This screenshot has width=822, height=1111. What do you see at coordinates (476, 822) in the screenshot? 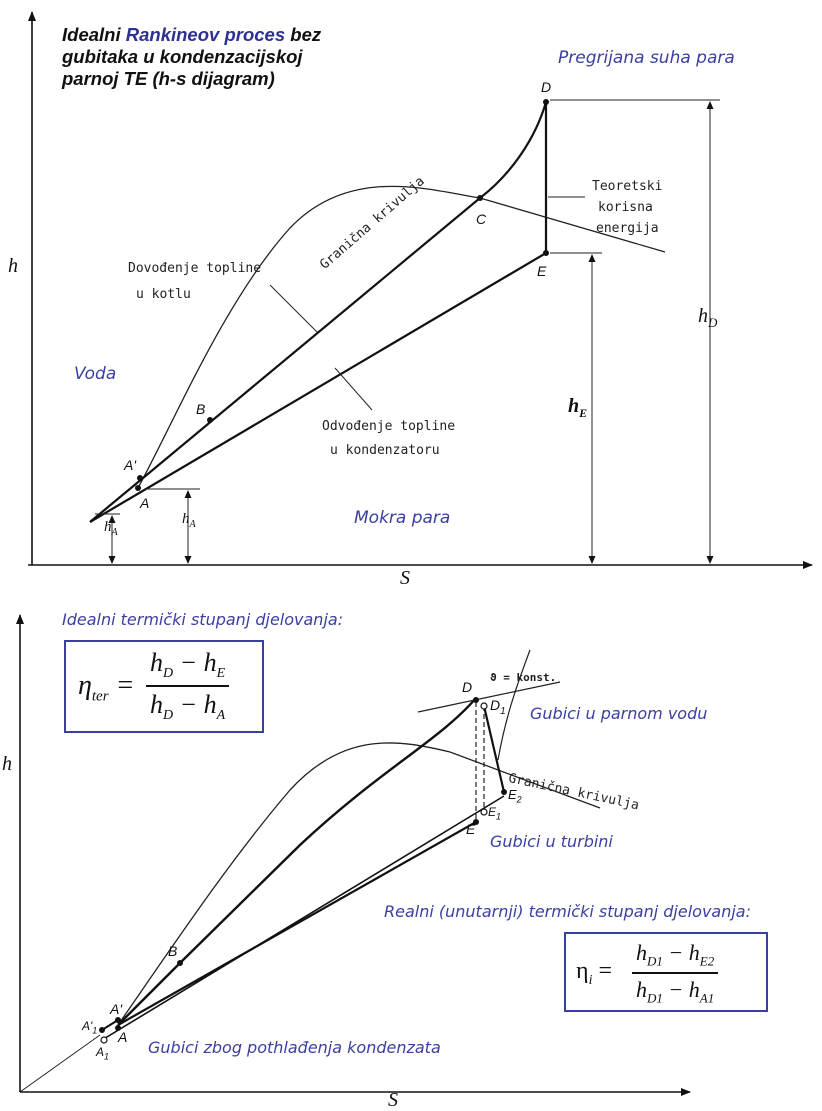
I see `bottom-point-E` at bounding box center [476, 822].